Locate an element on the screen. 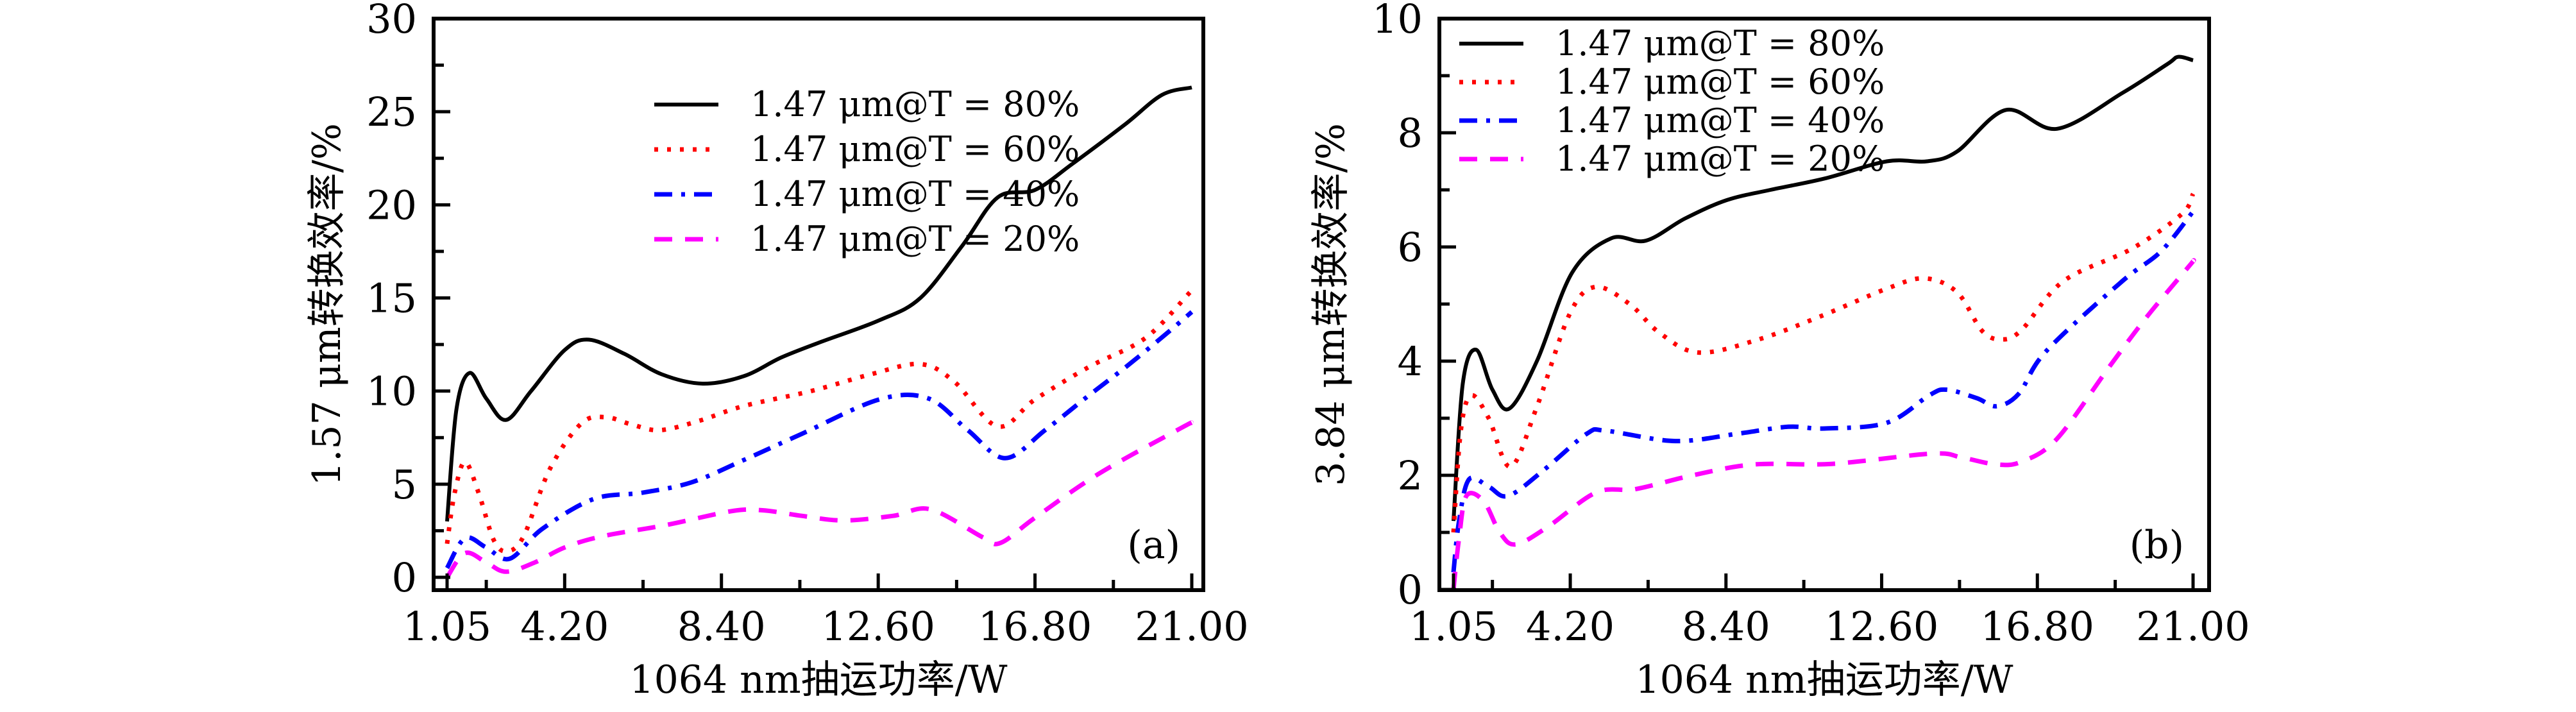 The height and width of the screenshot is (712, 2576). panel-b-y-tick-label: 6 is located at coordinates (1410, 247).